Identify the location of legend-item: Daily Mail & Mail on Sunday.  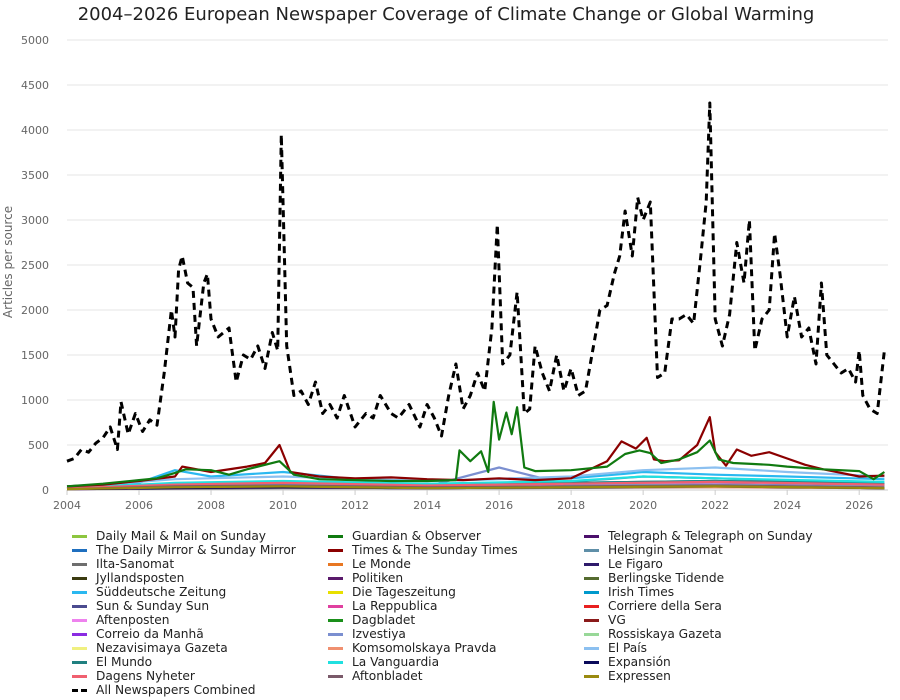
(200, 536).